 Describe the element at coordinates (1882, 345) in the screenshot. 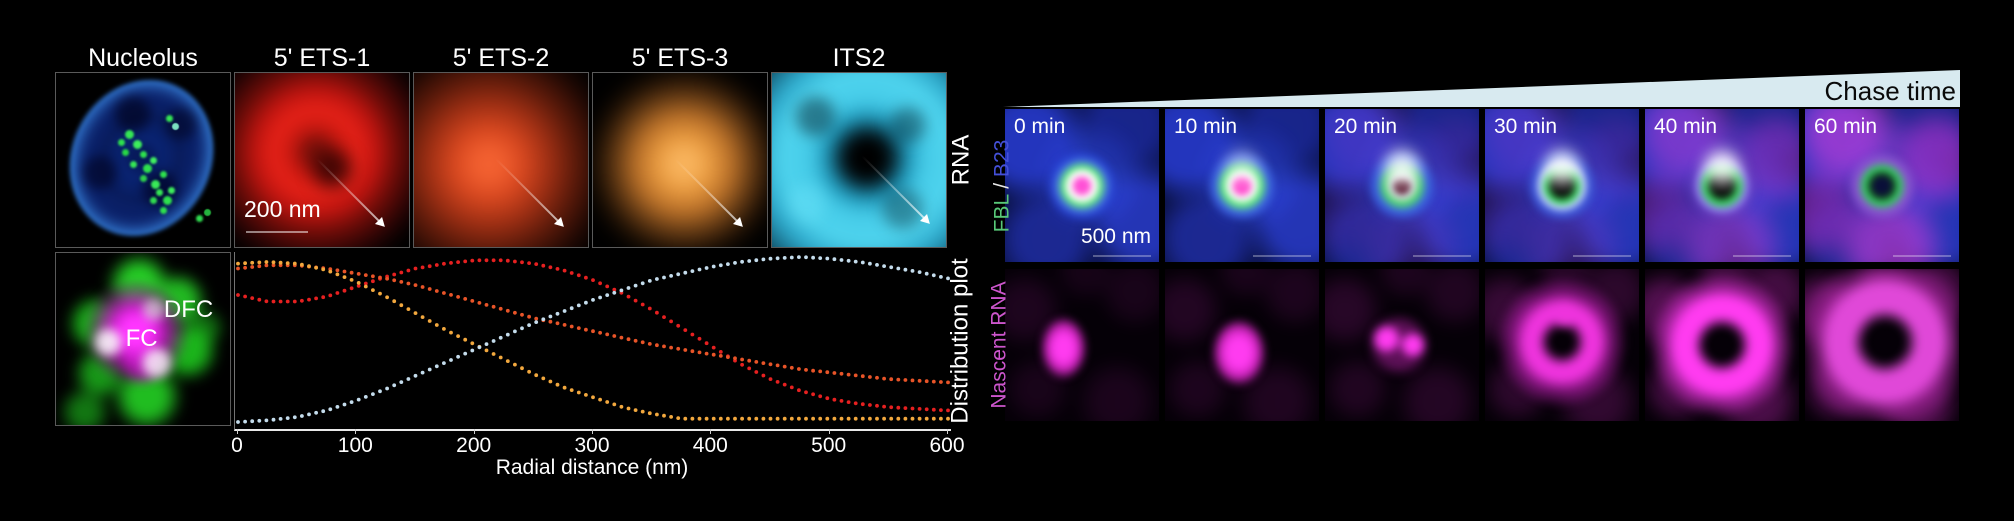

I see `nascent-rna-panel-60min` at that location.